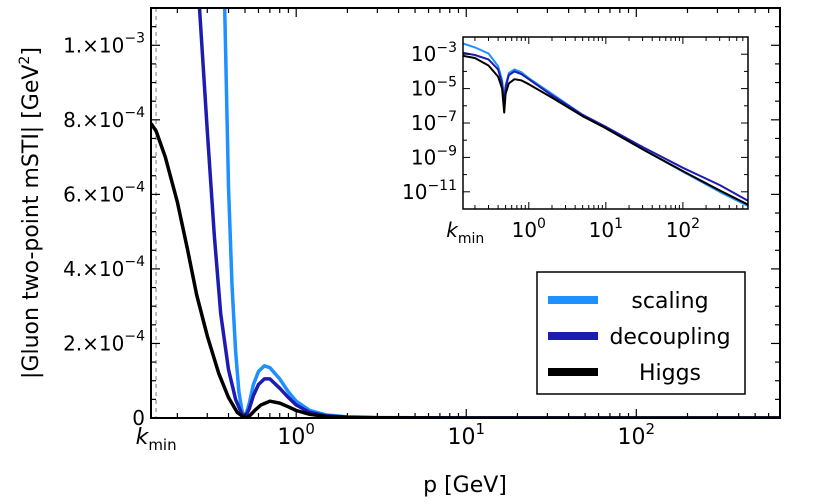 The image size is (830, 504). Describe the element at coordinates (138, 418) in the screenshot. I see `y-tick-label: 0` at that location.